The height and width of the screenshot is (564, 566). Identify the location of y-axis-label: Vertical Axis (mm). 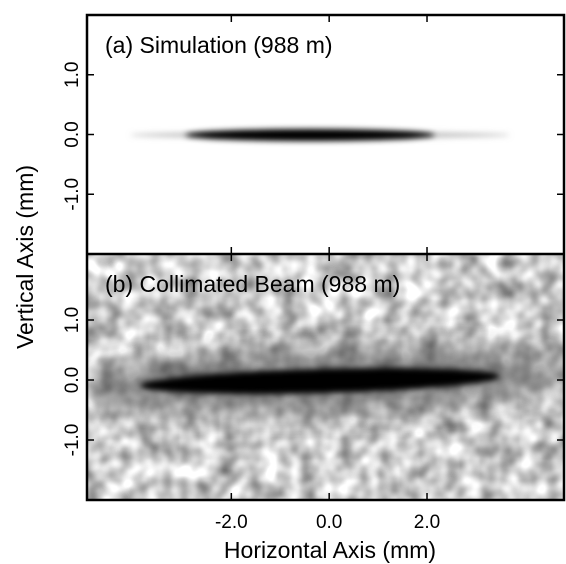
(25, 257).